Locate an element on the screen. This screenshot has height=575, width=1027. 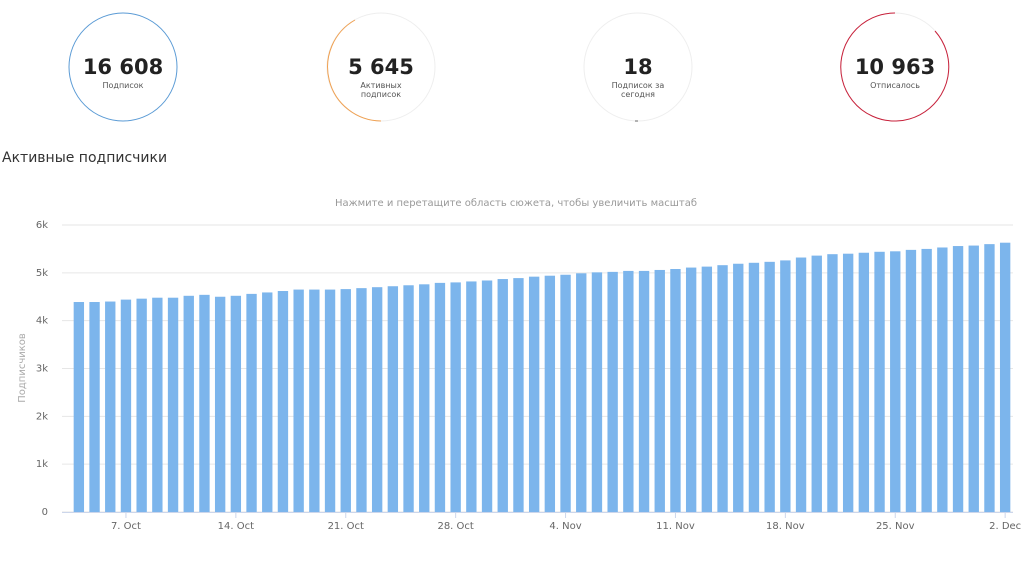
y-tick-label: 1k is located at coordinates (42, 464).